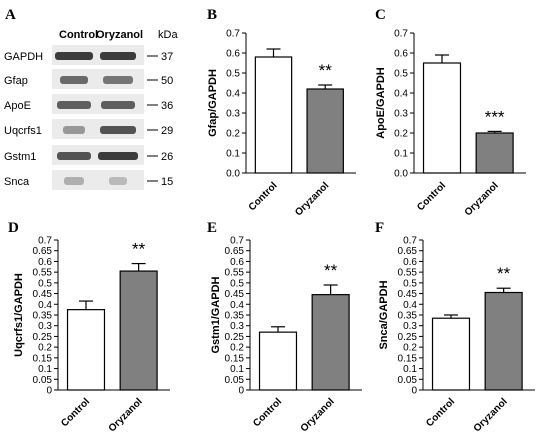 The image size is (550, 440). Describe the element at coordinates (216, 314) in the screenshot. I see `y-axis-title: Gstm1/GAPDH` at that location.